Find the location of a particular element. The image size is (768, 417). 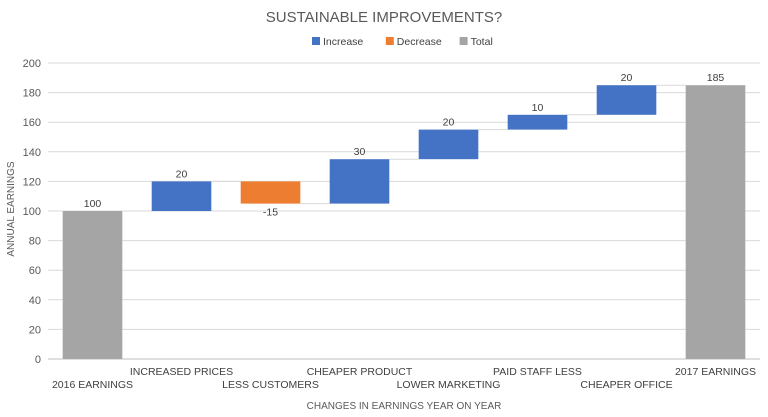

y-tick-label: 20 is located at coordinates (35, 330).